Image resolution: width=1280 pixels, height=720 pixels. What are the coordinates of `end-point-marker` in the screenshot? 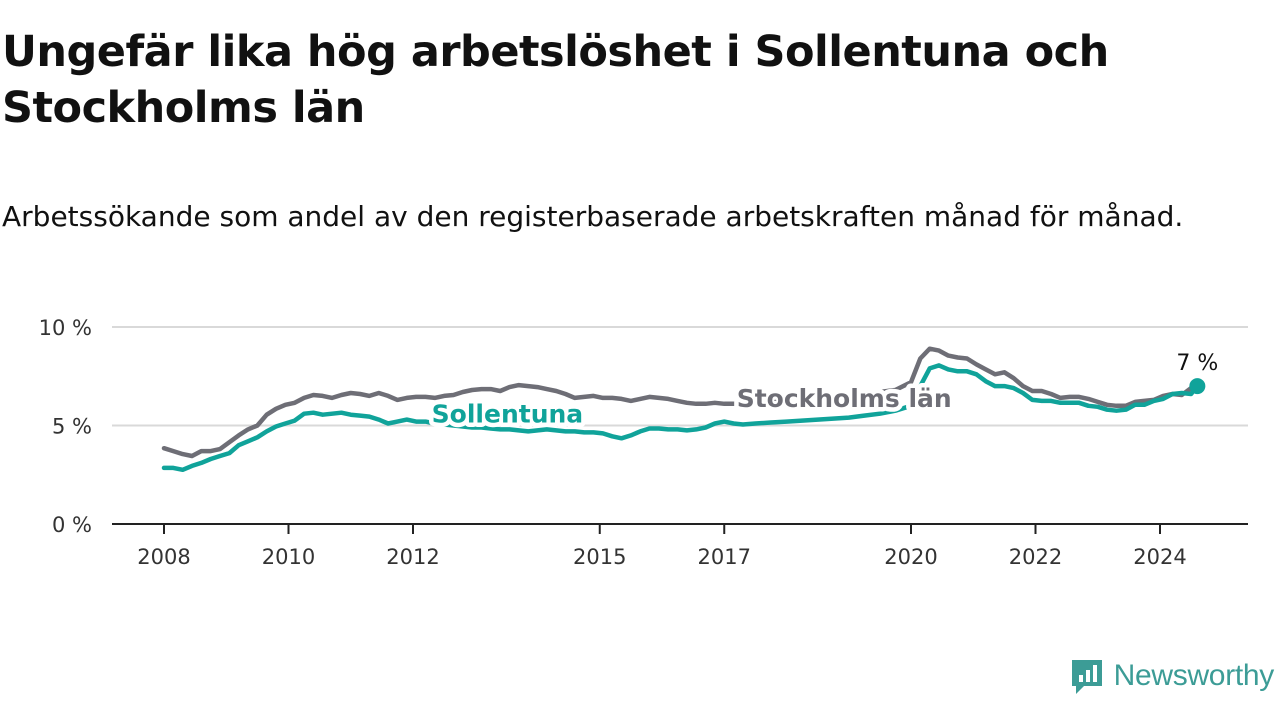 It's located at (1197, 386).